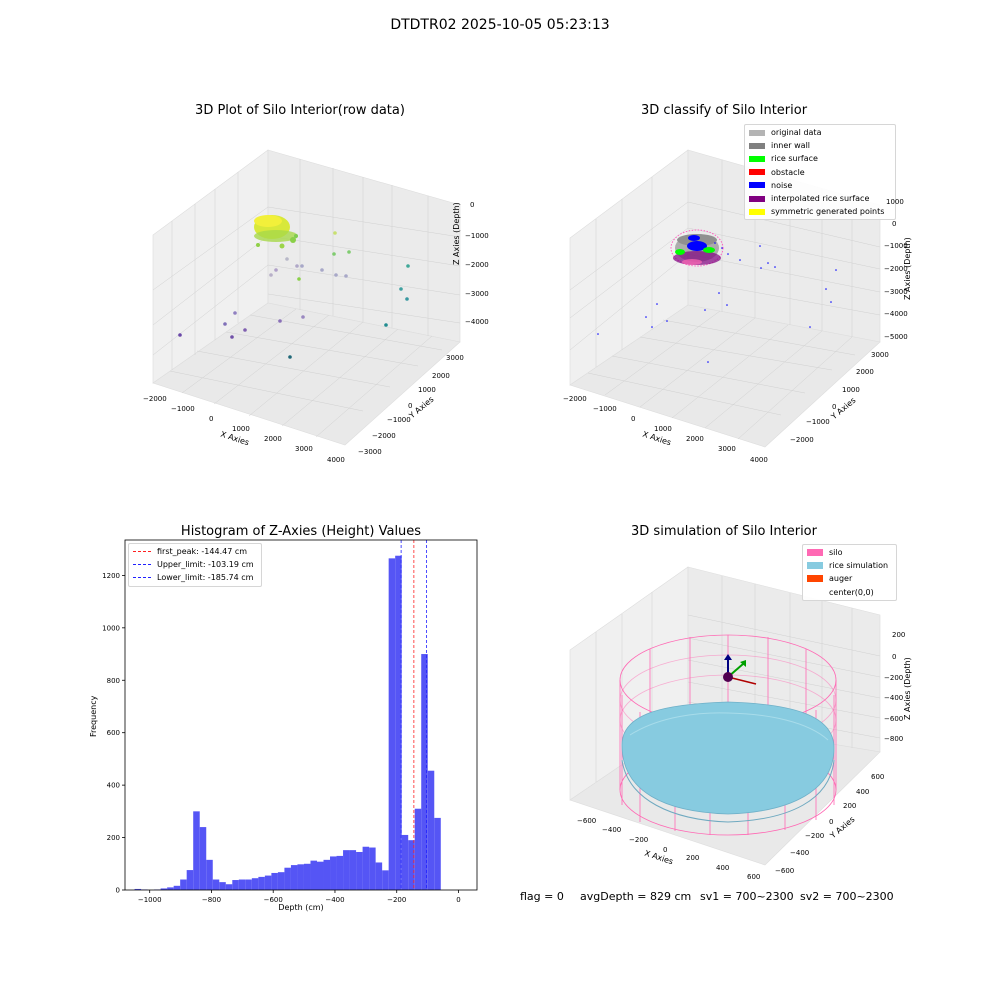 The width and height of the screenshot is (1000, 1000). I want to click on y-tick-label: 800, so click(113, 681).